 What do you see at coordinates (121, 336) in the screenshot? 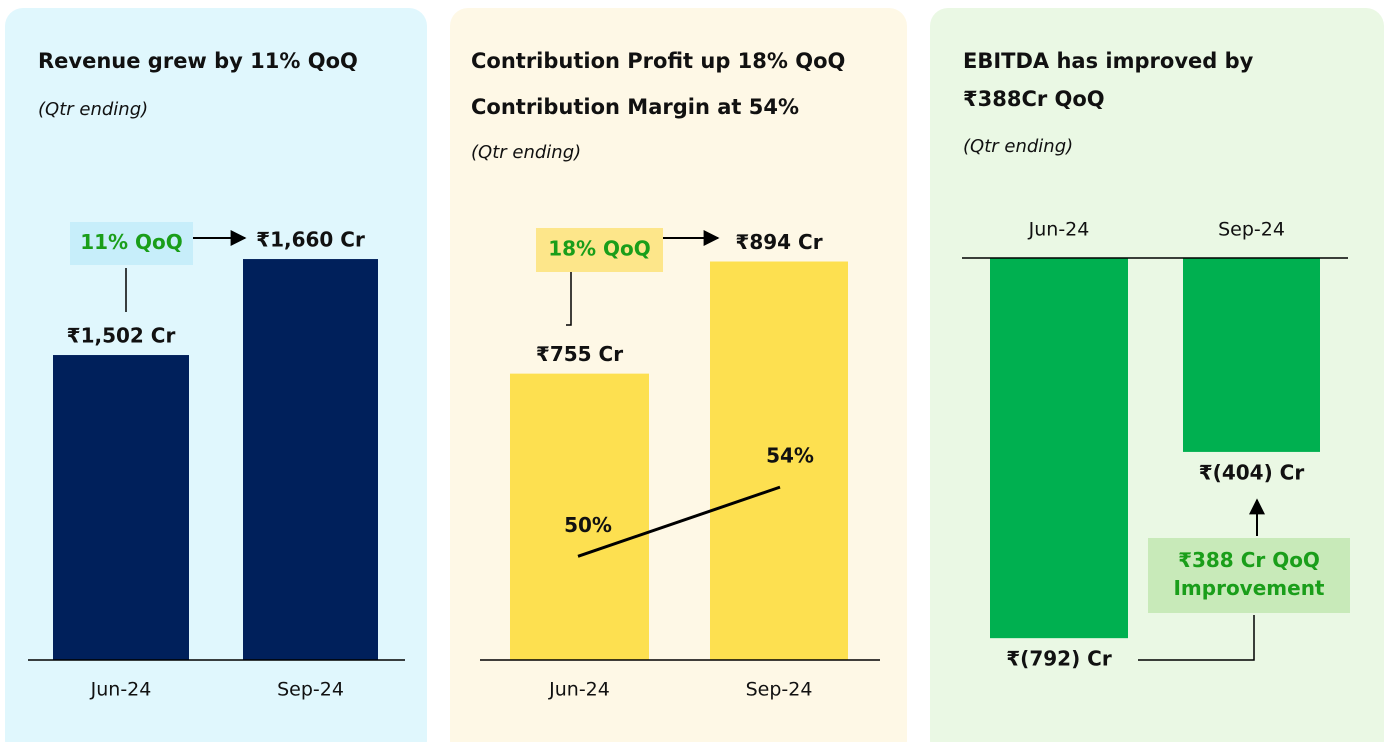
I see `value-label: ₹1,502 Cr` at bounding box center [121, 336].